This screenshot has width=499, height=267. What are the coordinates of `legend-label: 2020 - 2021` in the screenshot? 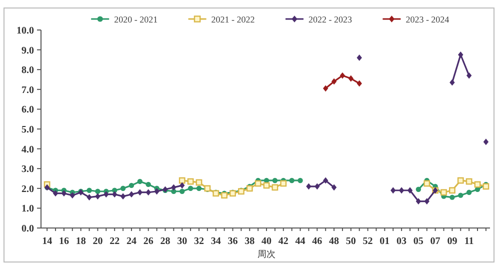 It's located at (136, 19).